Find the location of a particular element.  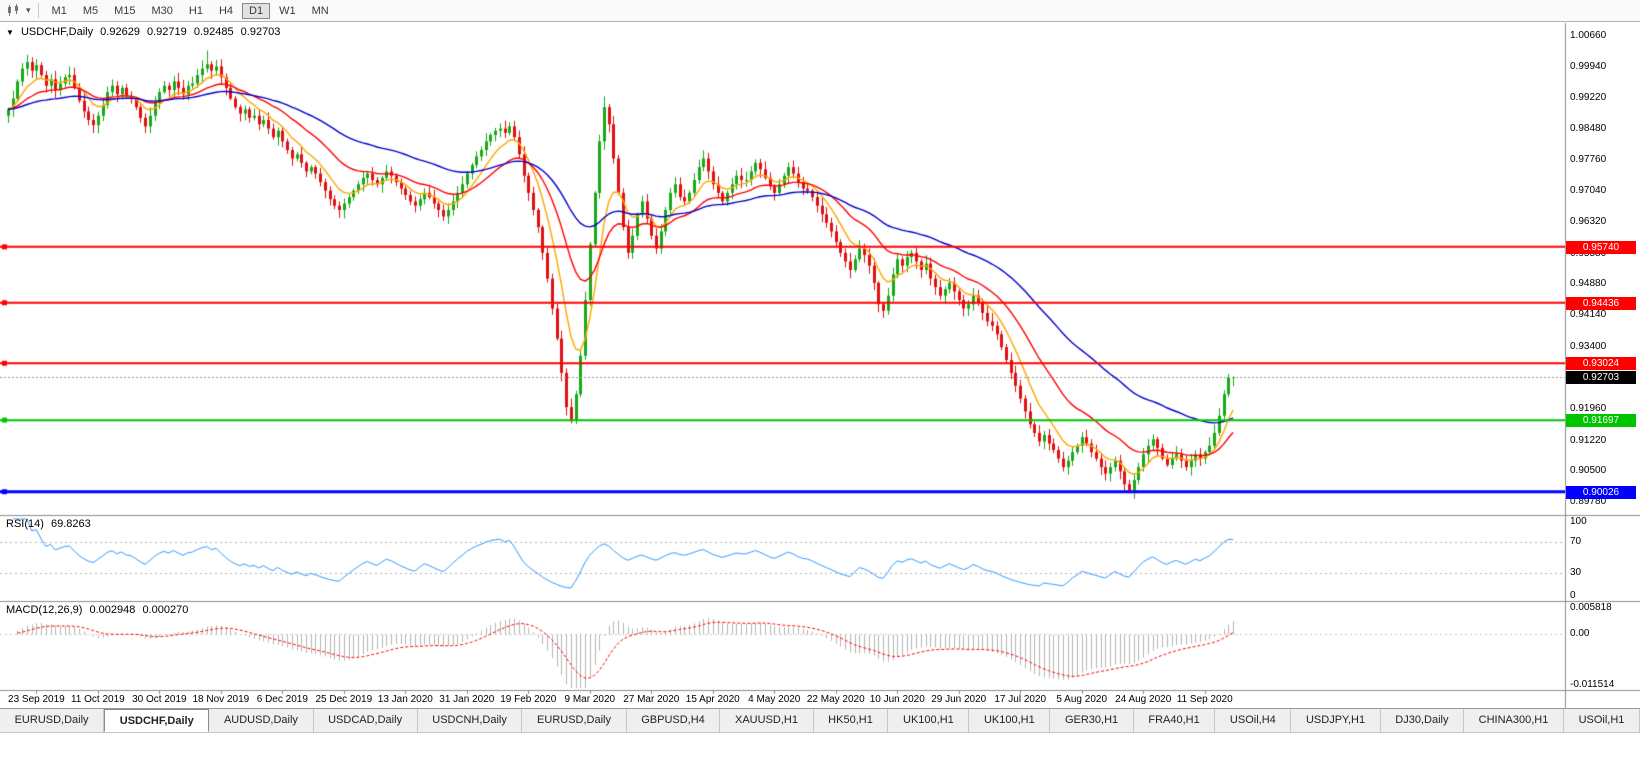

ohlc-high: 0.92719 is located at coordinates (167, 32).